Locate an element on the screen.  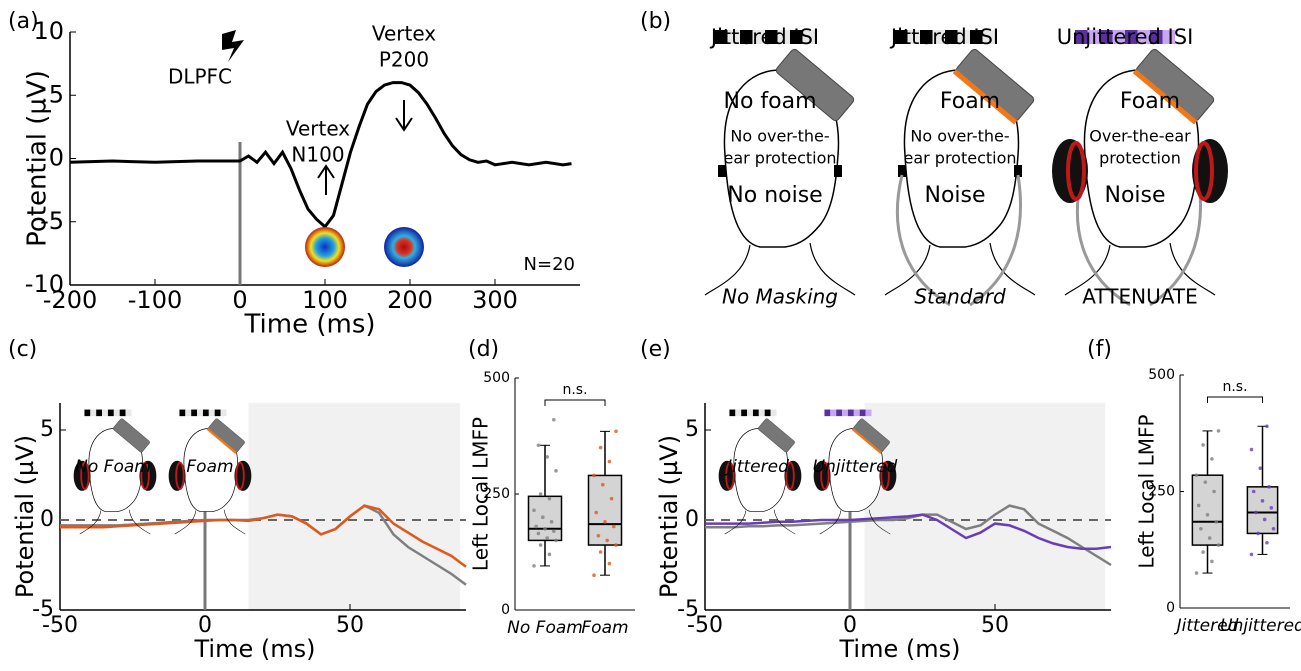
x-tick-label: No Foam is located at coordinates (545, 628).